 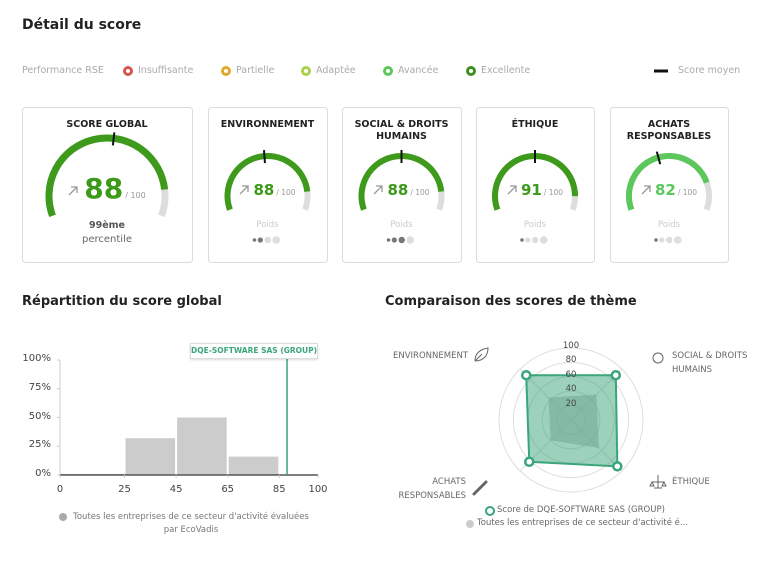 What do you see at coordinates (665, 190) in the screenshot?
I see `score-value: 82` at bounding box center [665, 190].